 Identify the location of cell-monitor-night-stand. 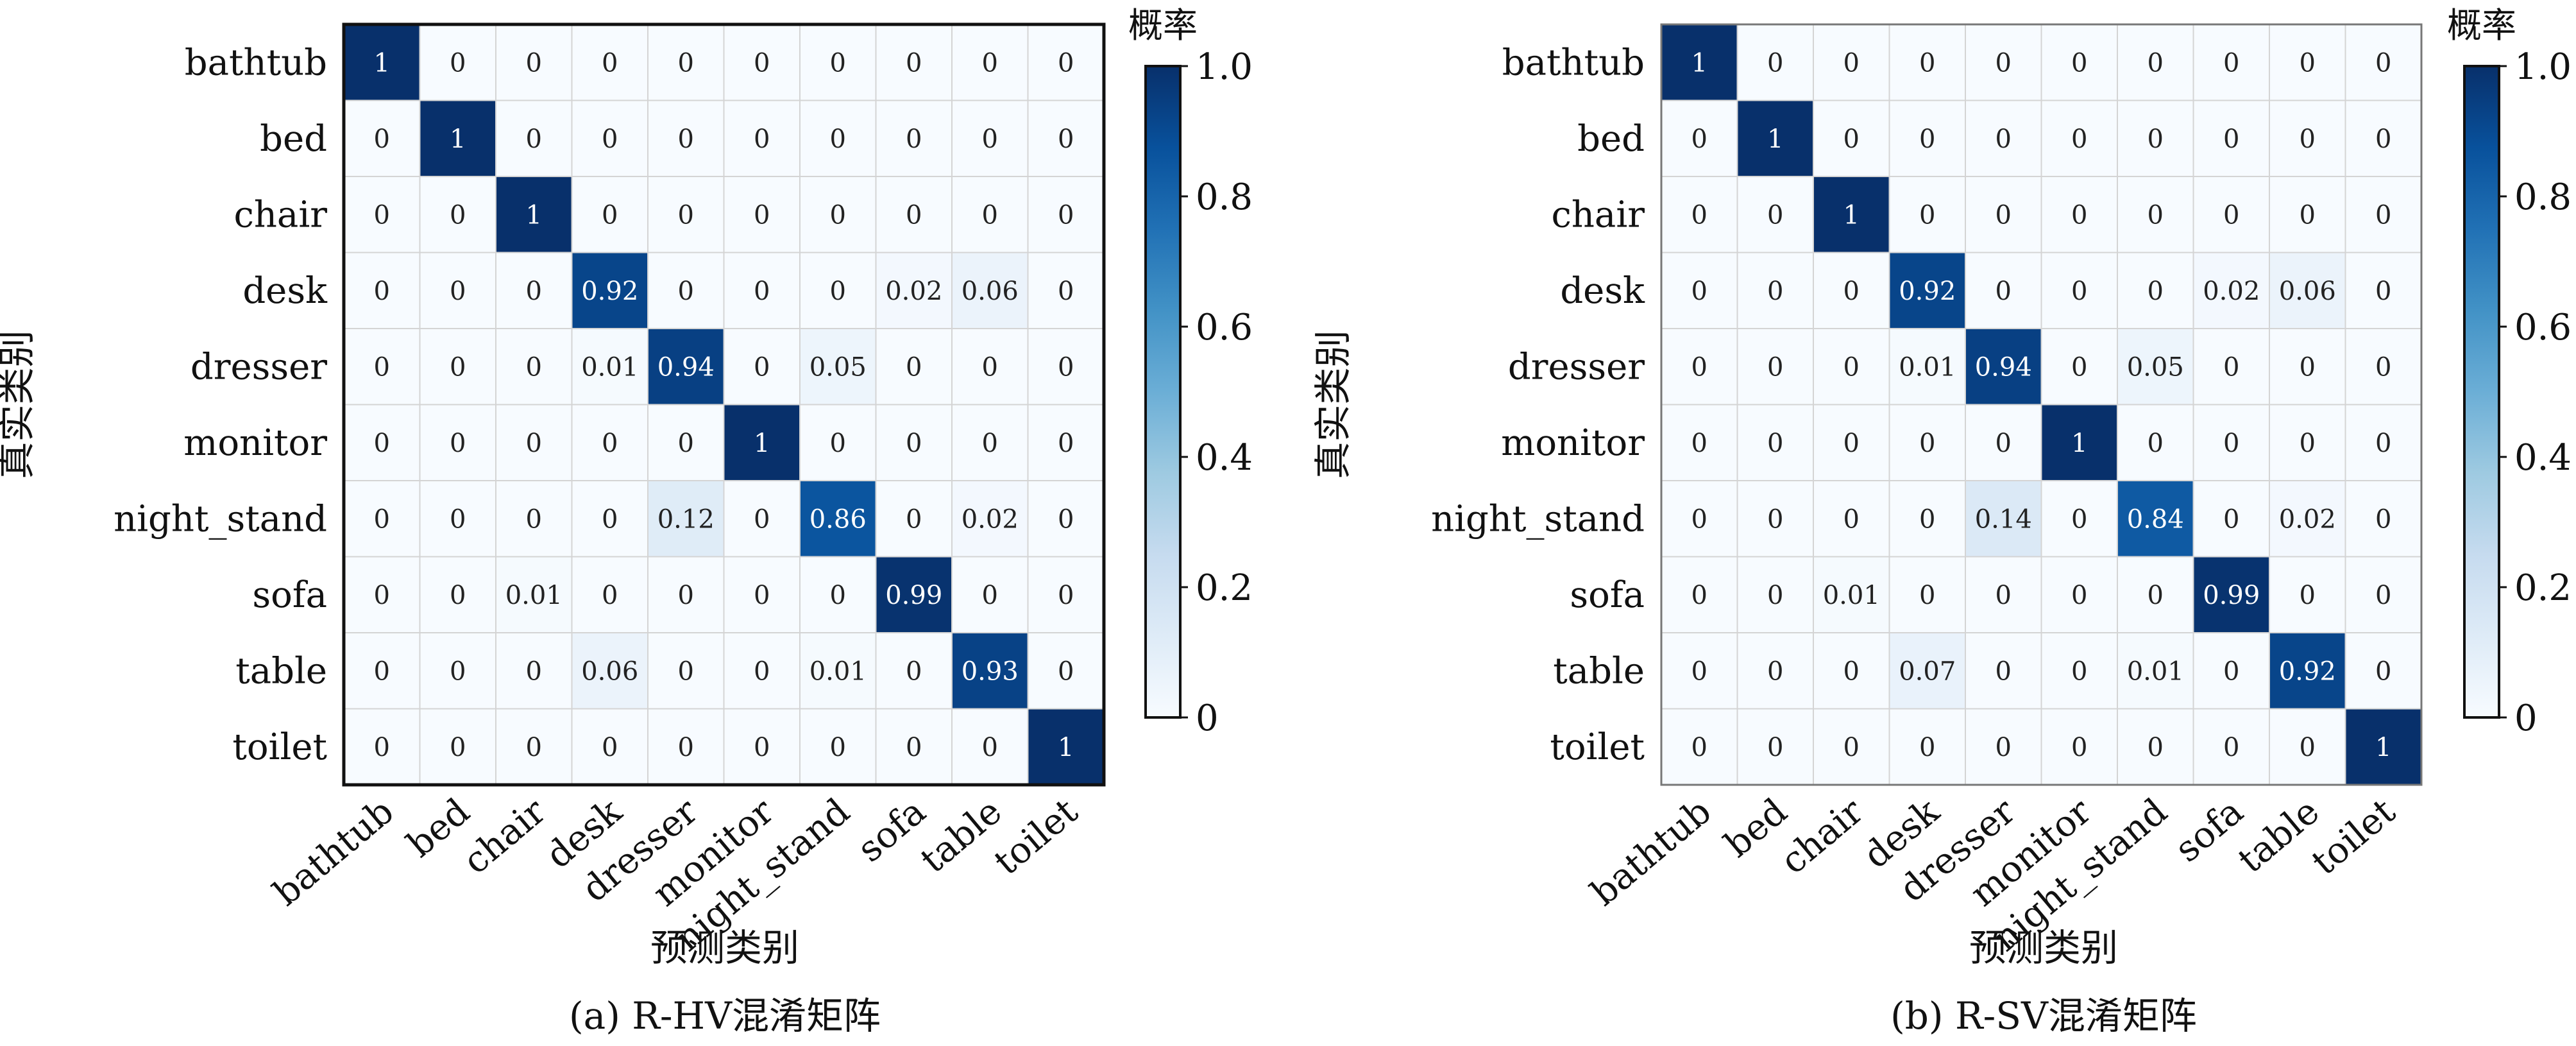
(2155, 442).